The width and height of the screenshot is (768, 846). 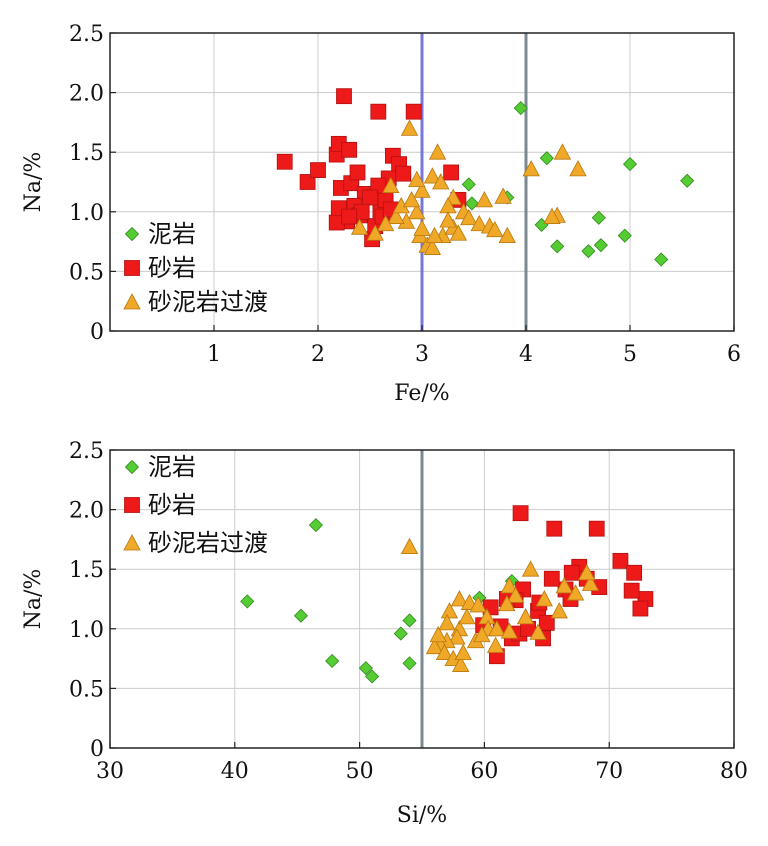 I want to click on series-mudstone, so click(x=379, y=601).